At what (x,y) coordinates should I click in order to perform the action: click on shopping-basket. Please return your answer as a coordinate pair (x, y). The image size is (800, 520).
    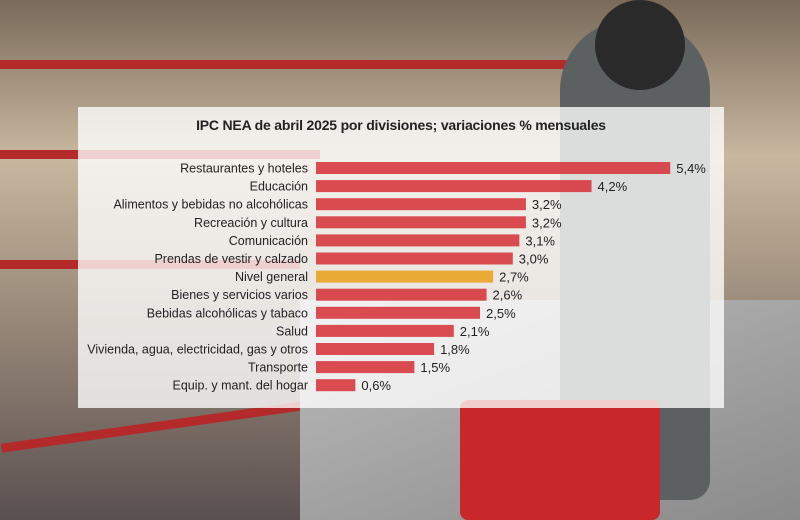
    Looking at the image, I should click on (560, 460).